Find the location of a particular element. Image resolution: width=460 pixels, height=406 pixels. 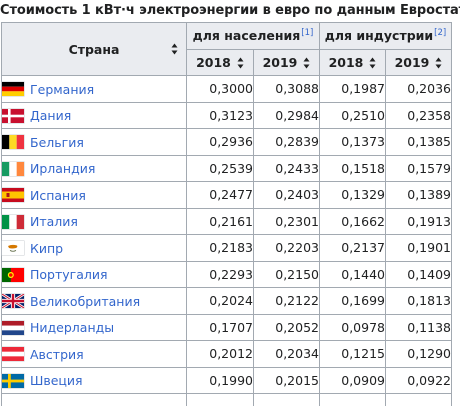

country-link: Португалия is located at coordinates (69, 274).